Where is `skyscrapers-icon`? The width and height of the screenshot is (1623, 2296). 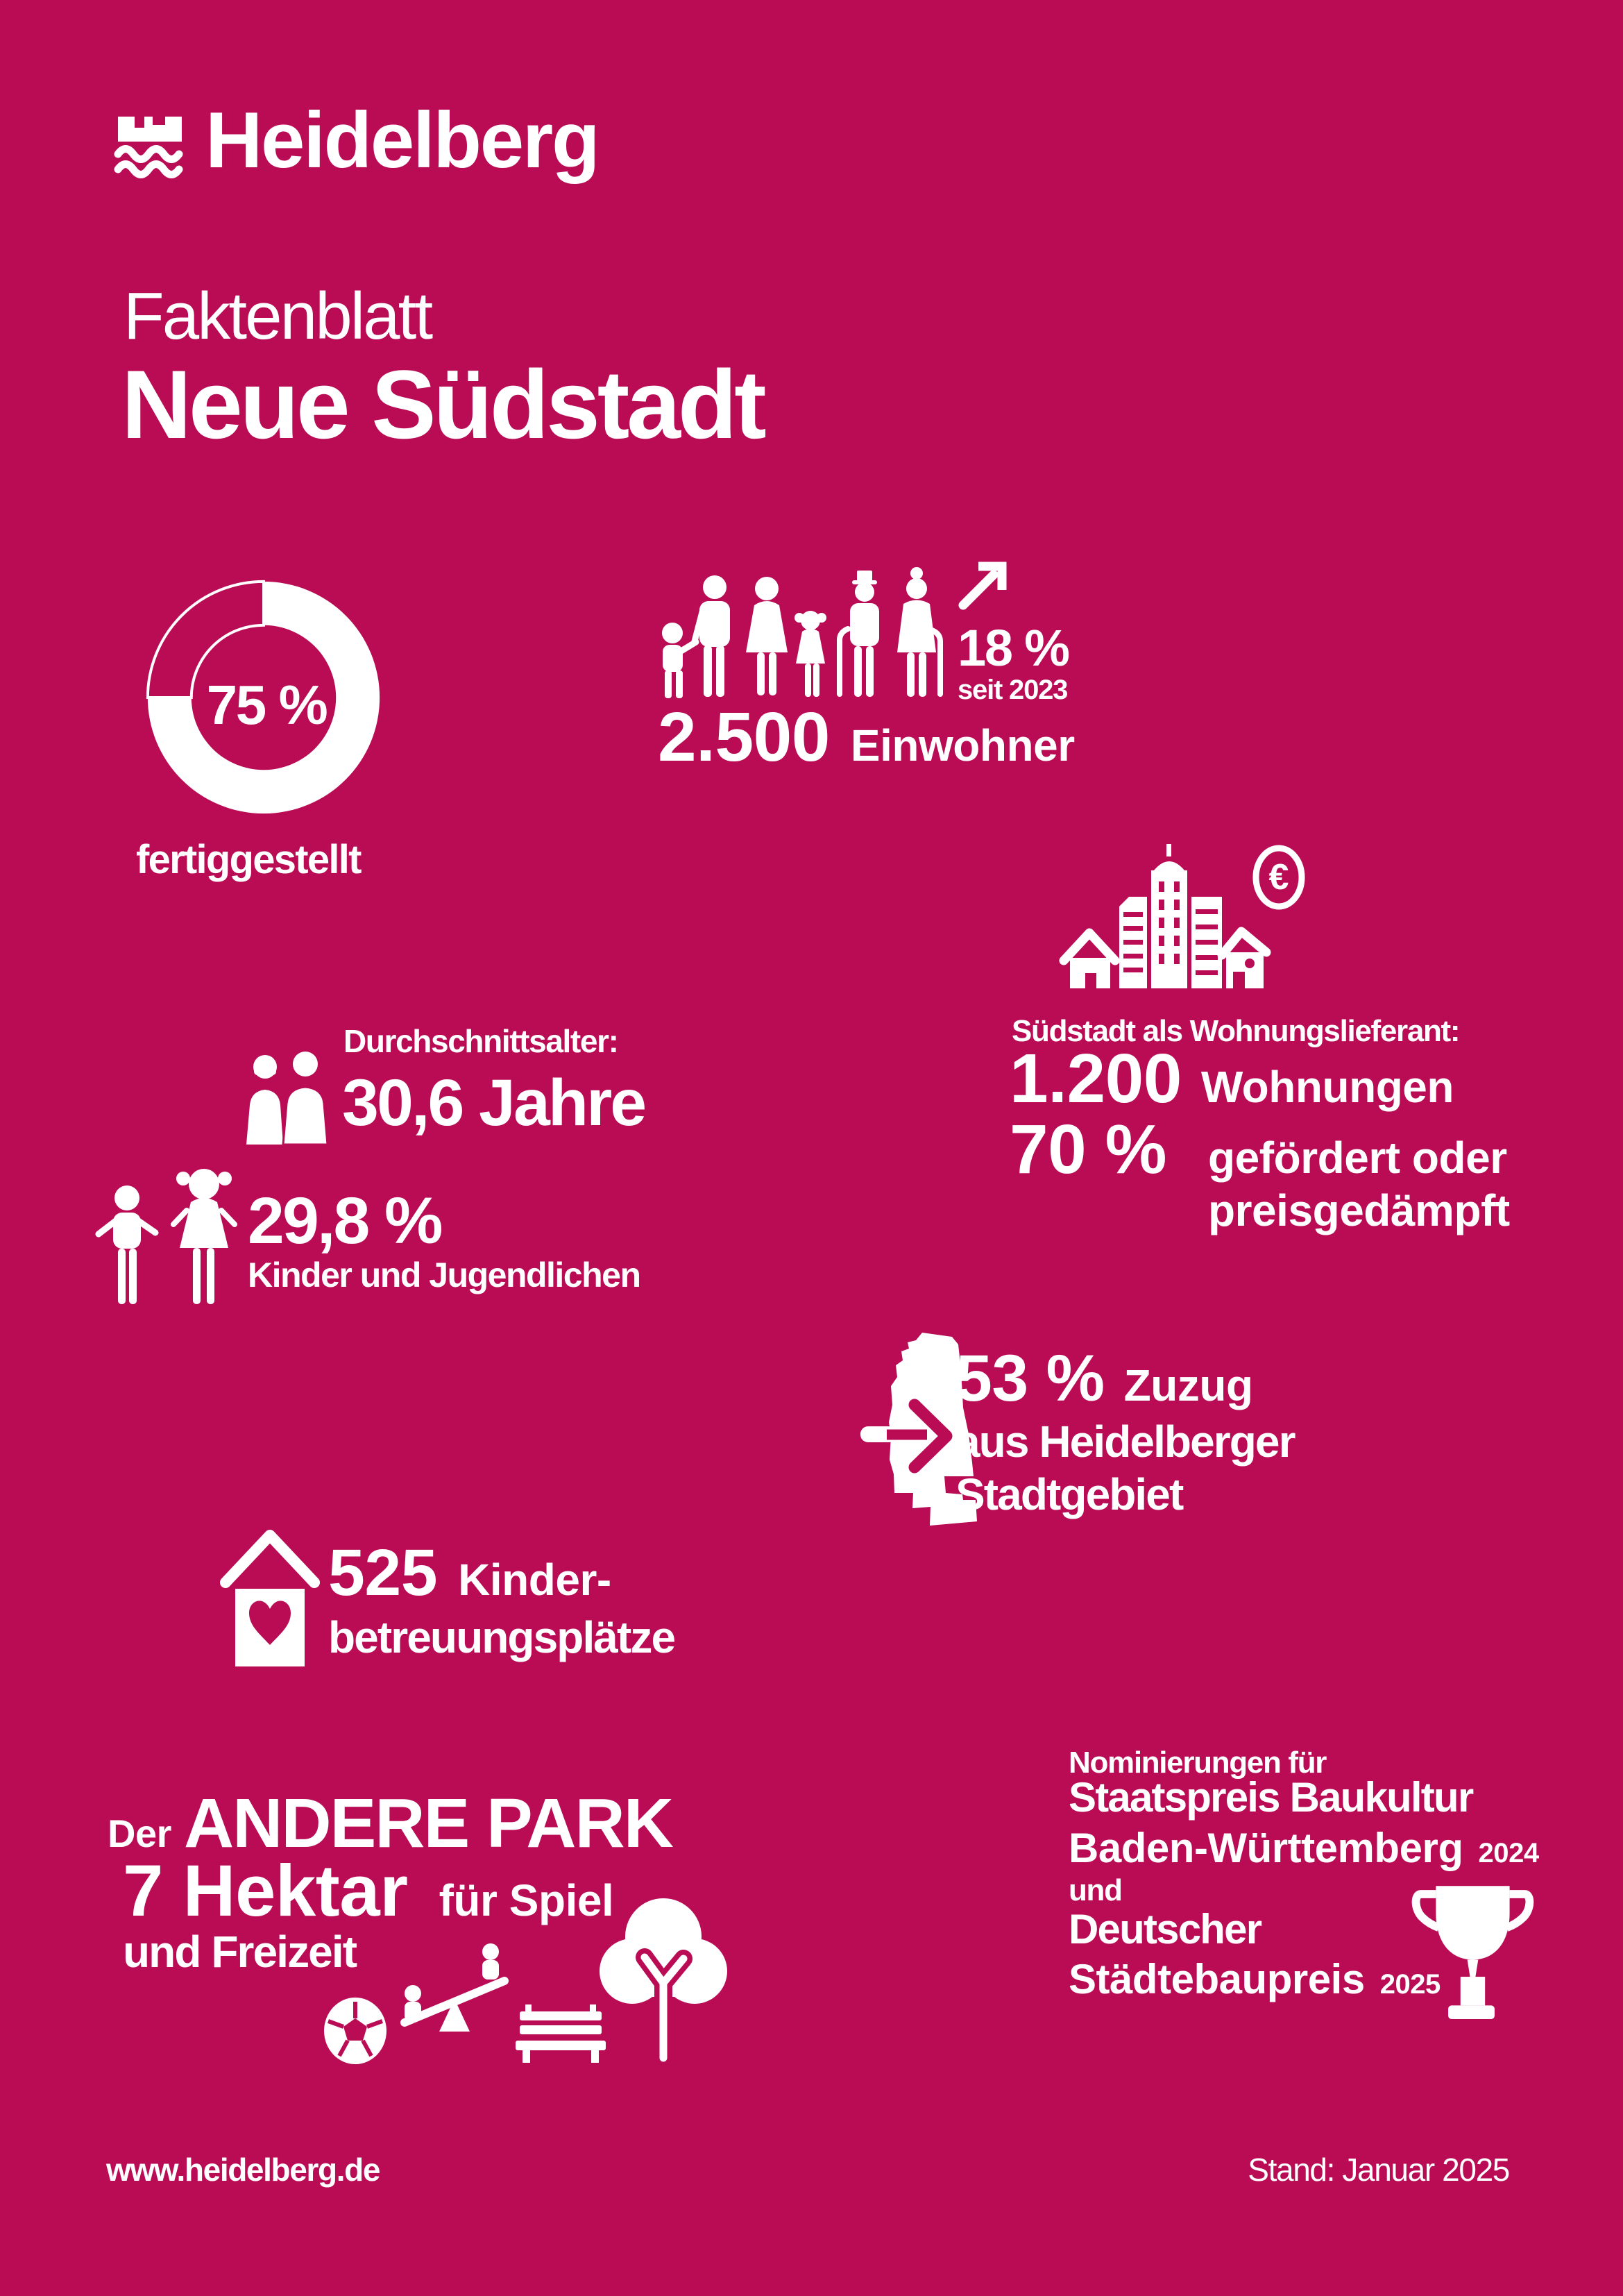 skyscrapers-icon is located at coordinates (1170, 916).